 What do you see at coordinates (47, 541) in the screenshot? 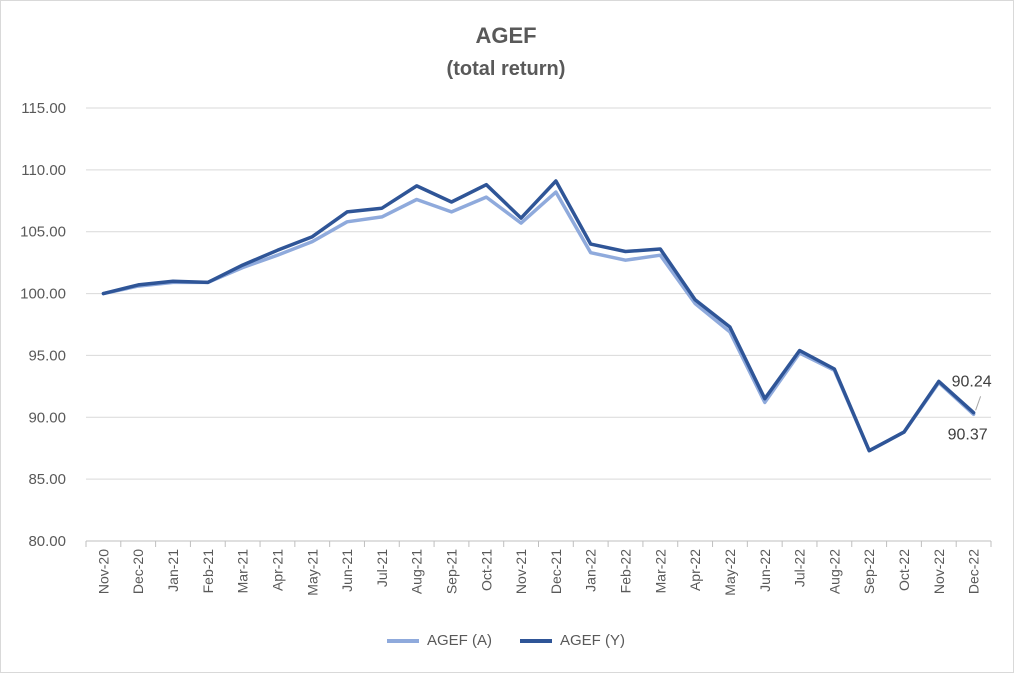
I see `y-tick-label: 80.00` at bounding box center [47, 541].